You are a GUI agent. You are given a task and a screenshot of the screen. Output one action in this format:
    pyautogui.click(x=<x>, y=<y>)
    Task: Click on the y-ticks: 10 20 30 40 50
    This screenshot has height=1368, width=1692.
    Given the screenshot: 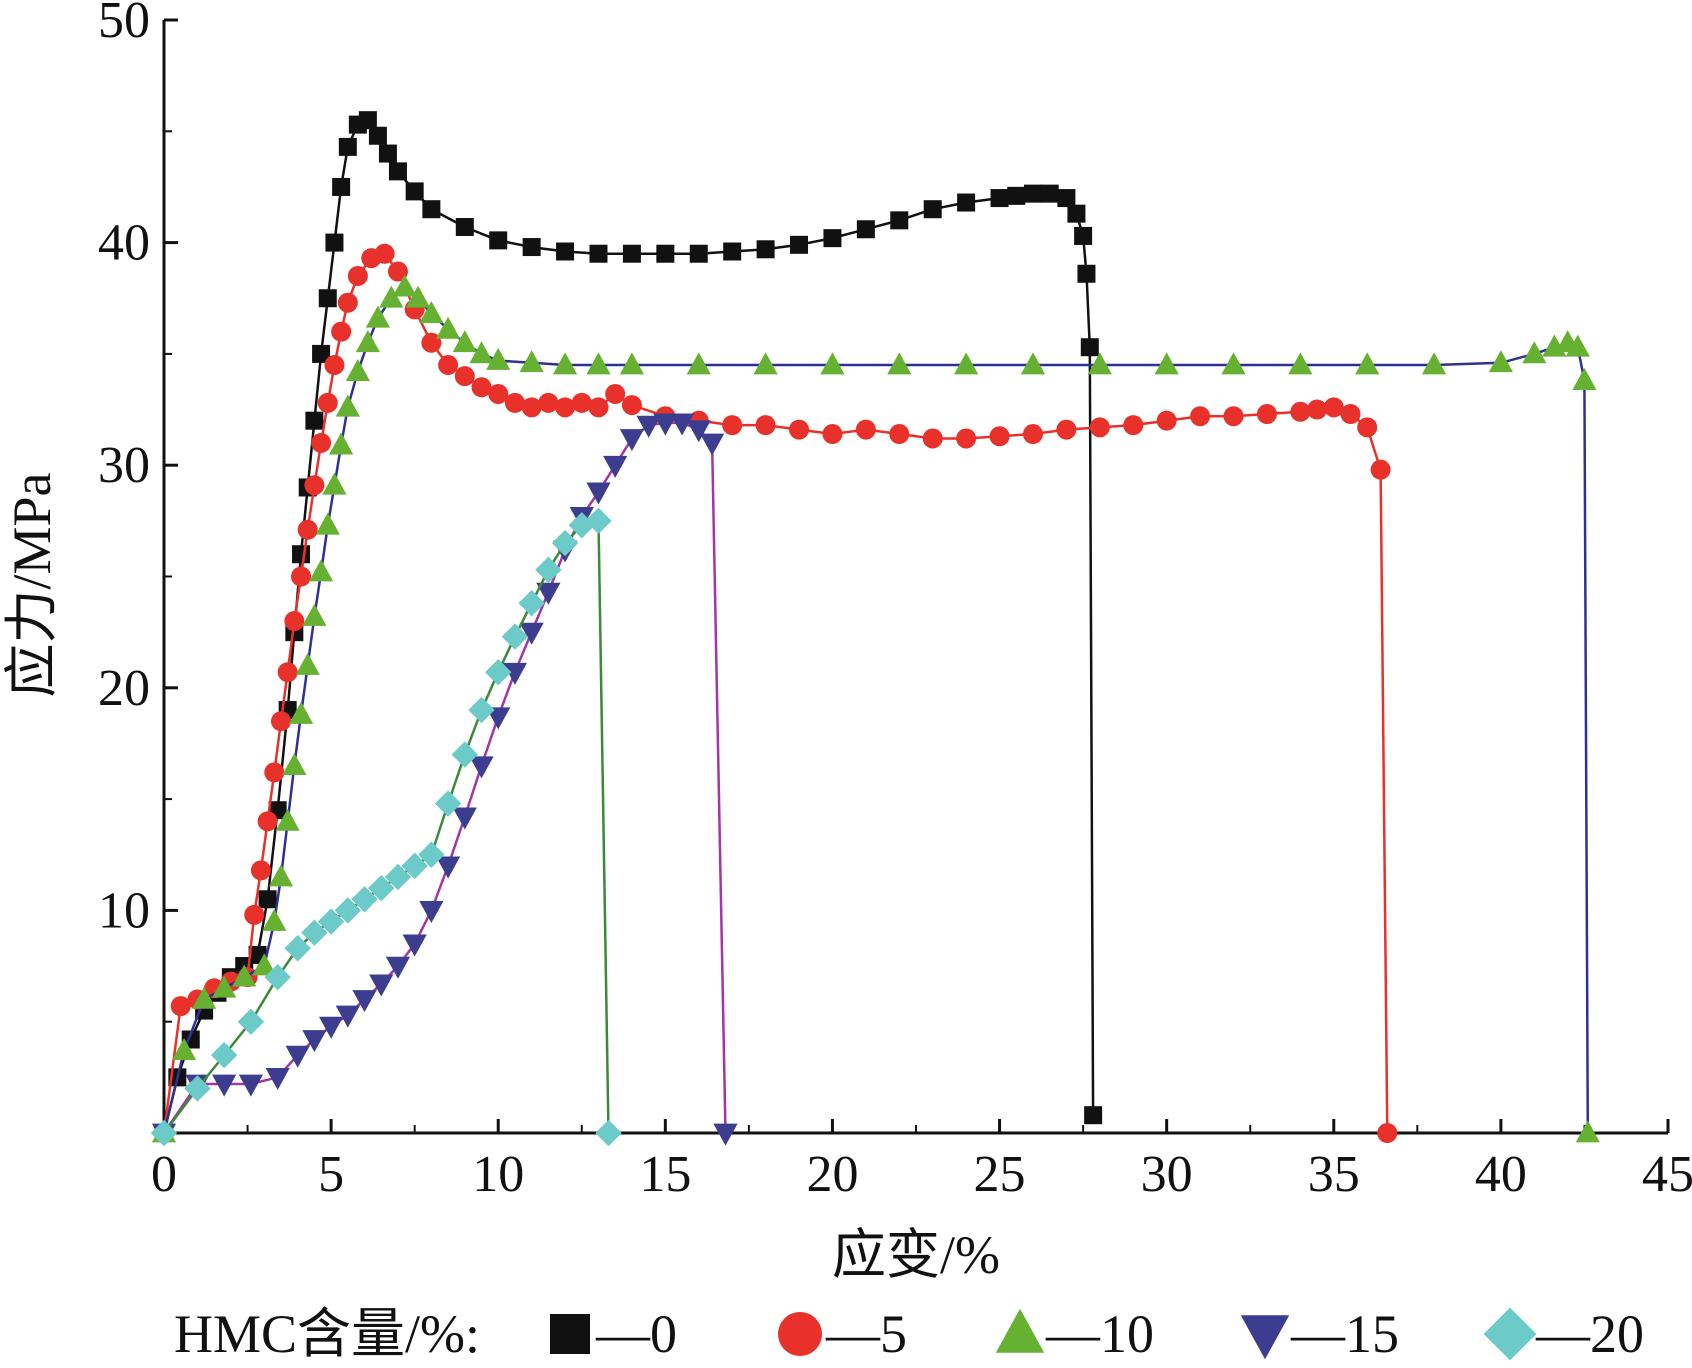 What is the action you would take?
    pyautogui.click(x=138, y=511)
    